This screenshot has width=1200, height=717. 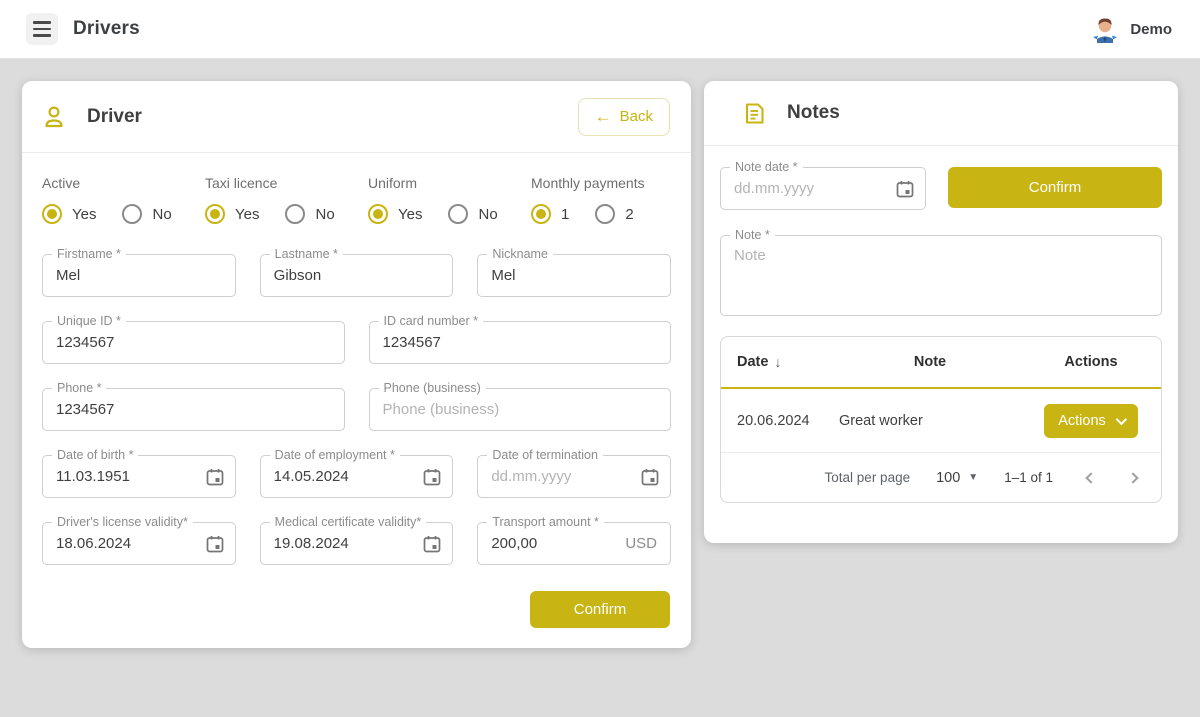 What do you see at coordinates (1055, 187) in the screenshot?
I see `note-confirm-button: Confirm` at bounding box center [1055, 187].